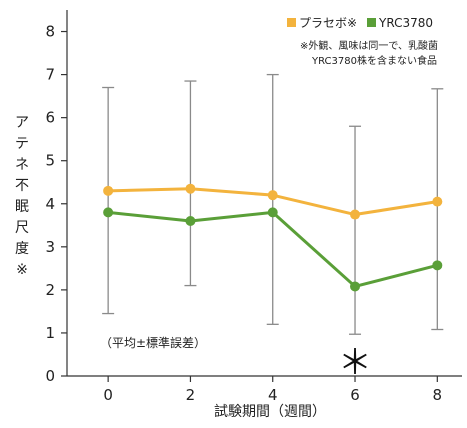 The image size is (467, 428). What do you see at coordinates (50, 333) in the screenshot?
I see `y-tick-label-1: 1` at bounding box center [50, 333].